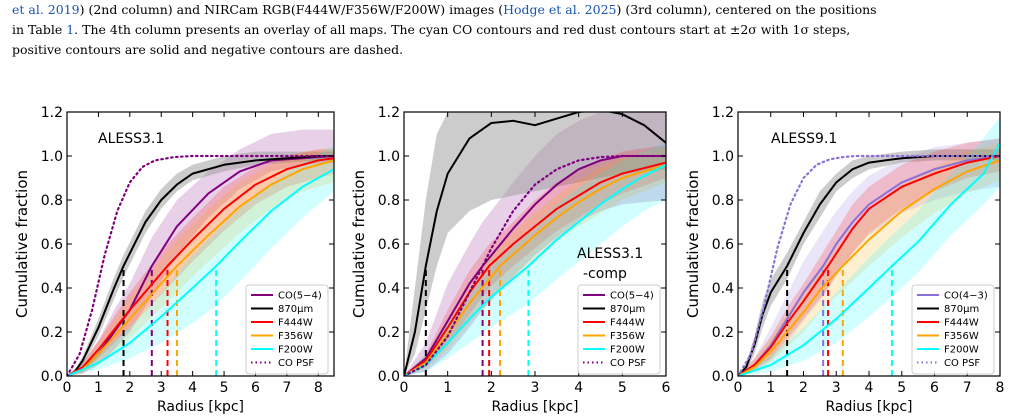  I want to click on panel-annotation: ALESS9.1, so click(804, 139).